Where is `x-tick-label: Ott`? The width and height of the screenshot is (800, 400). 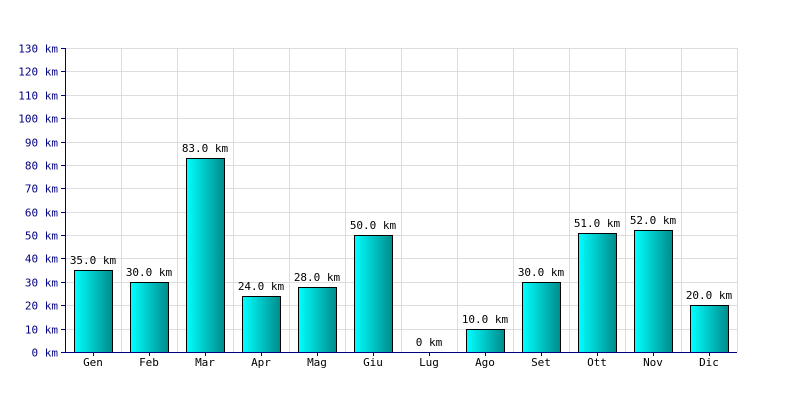
x-tick-label: Ott is located at coordinates (597, 362).